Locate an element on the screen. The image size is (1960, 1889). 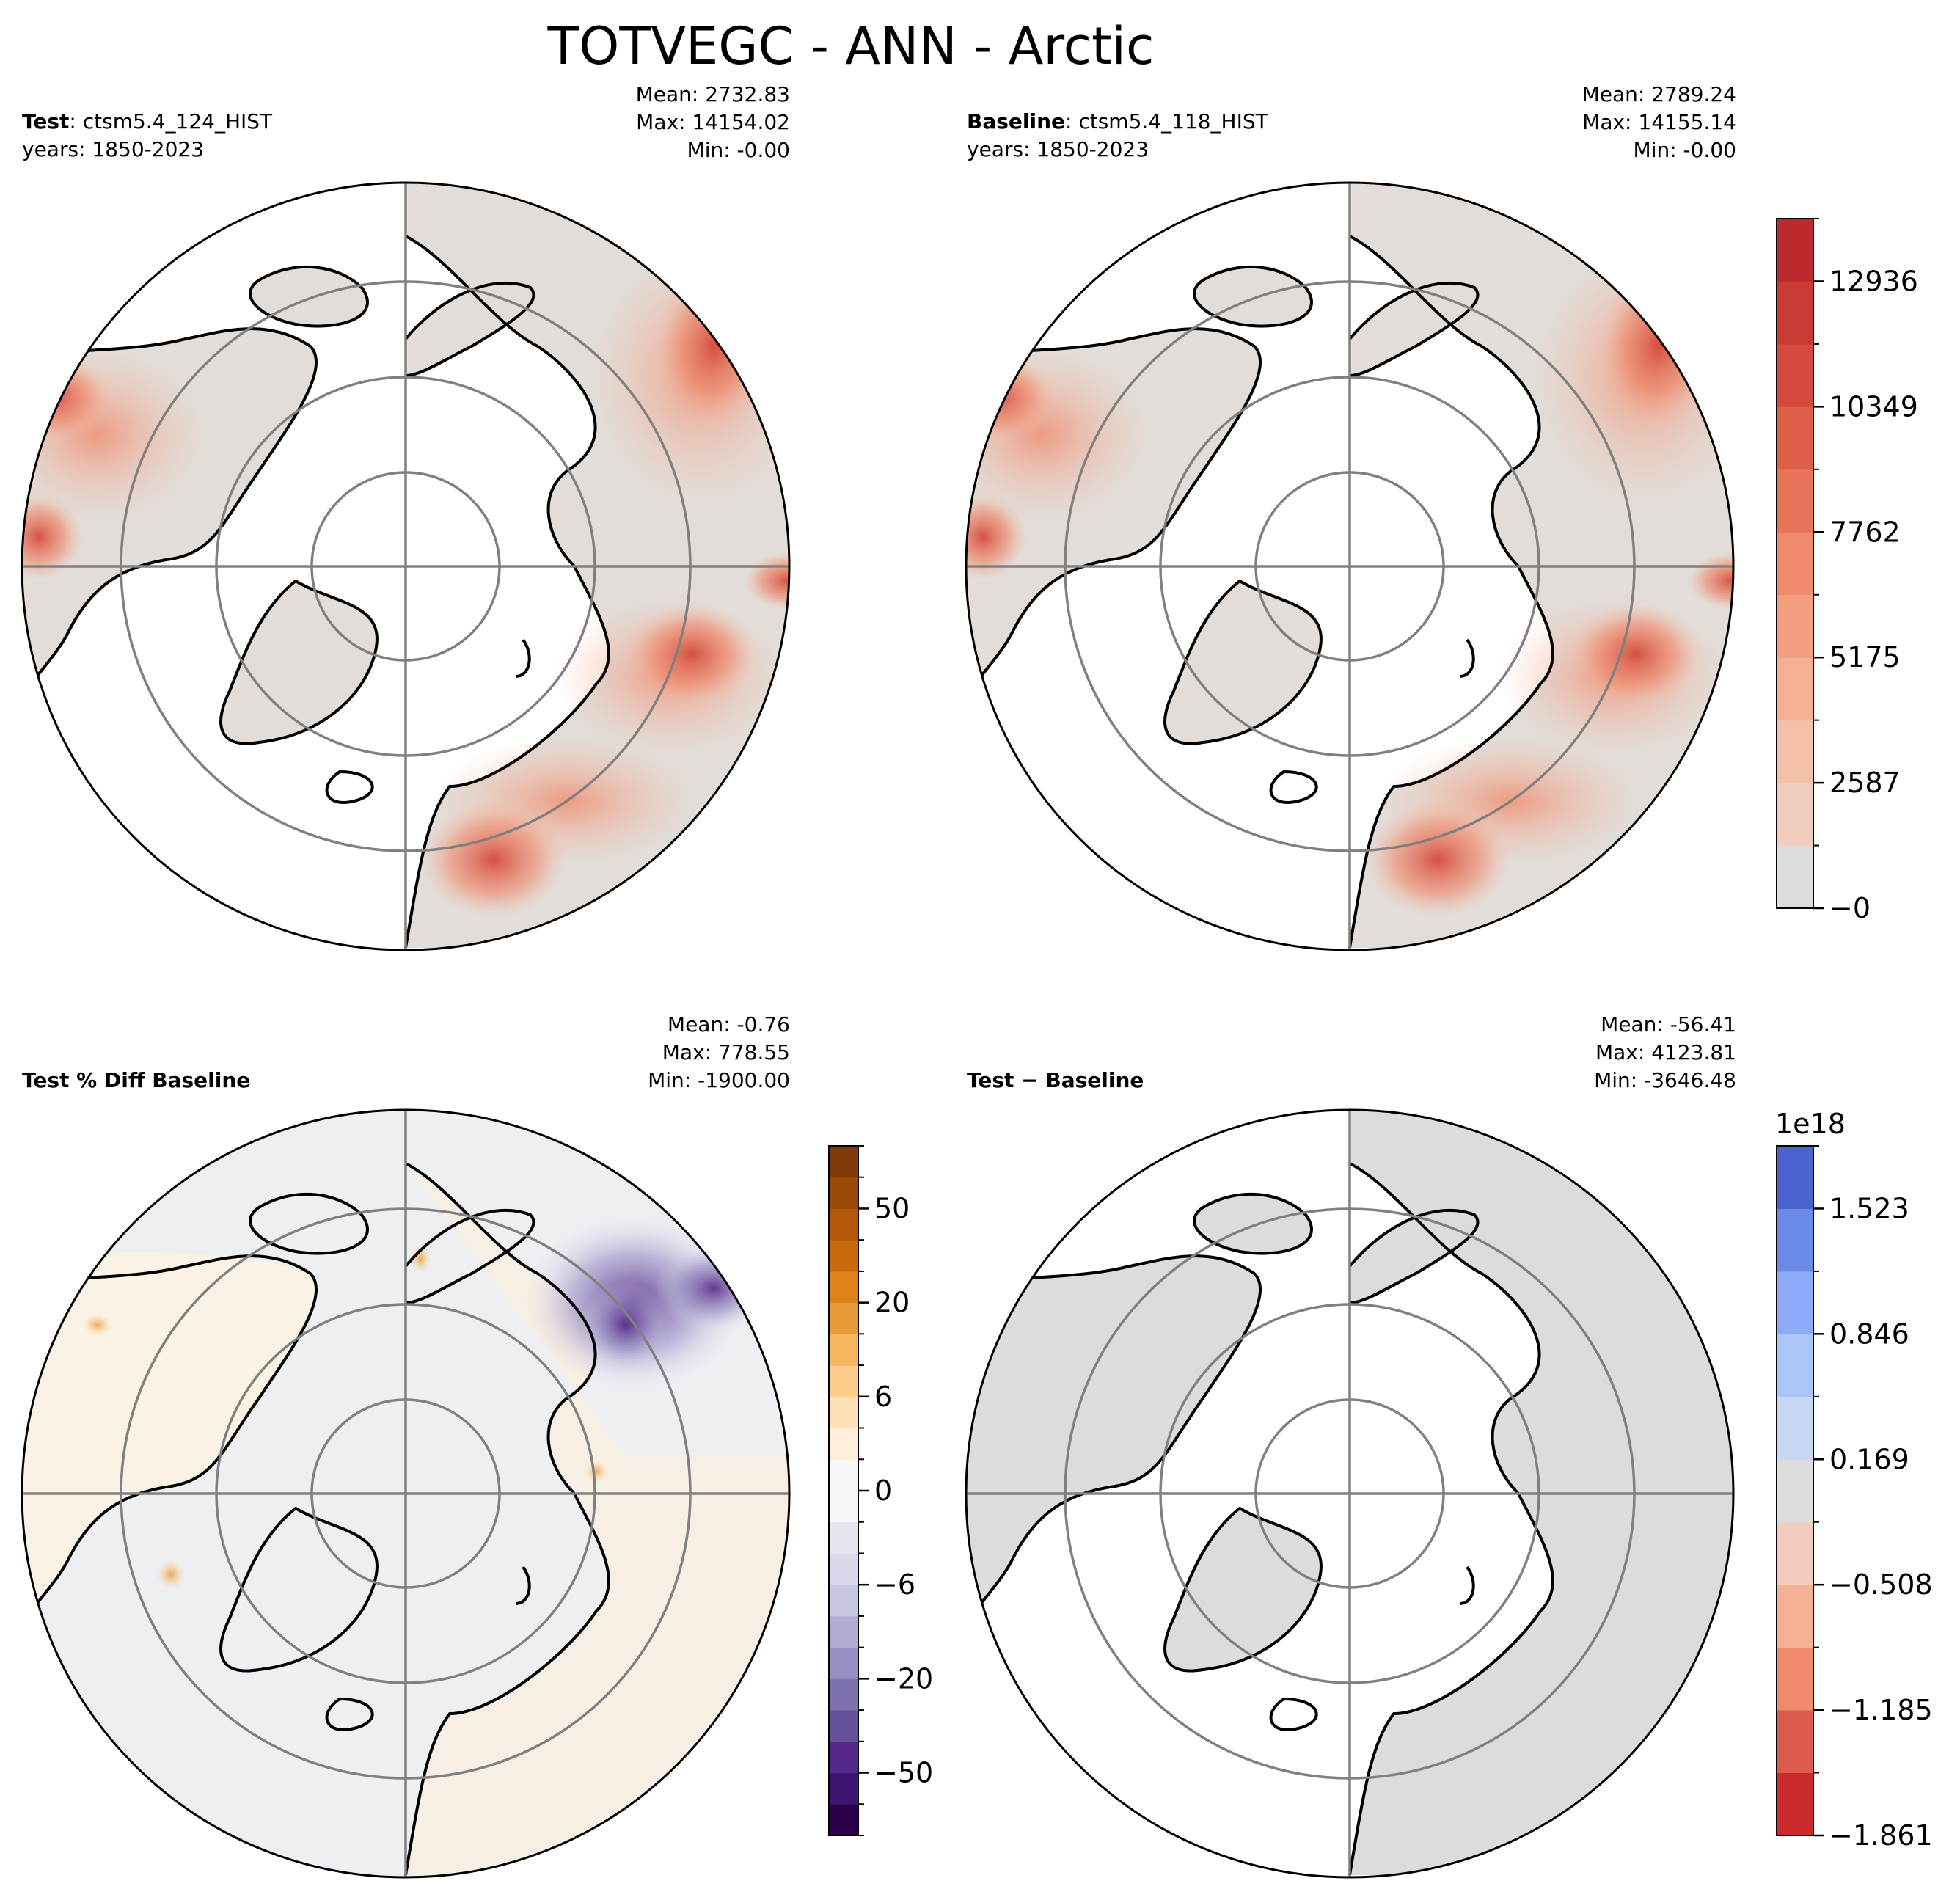
baseline-stats: Mean: 2789.24 Max: 14155.14 Min: -0.00 is located at coordinates (1659, 122).